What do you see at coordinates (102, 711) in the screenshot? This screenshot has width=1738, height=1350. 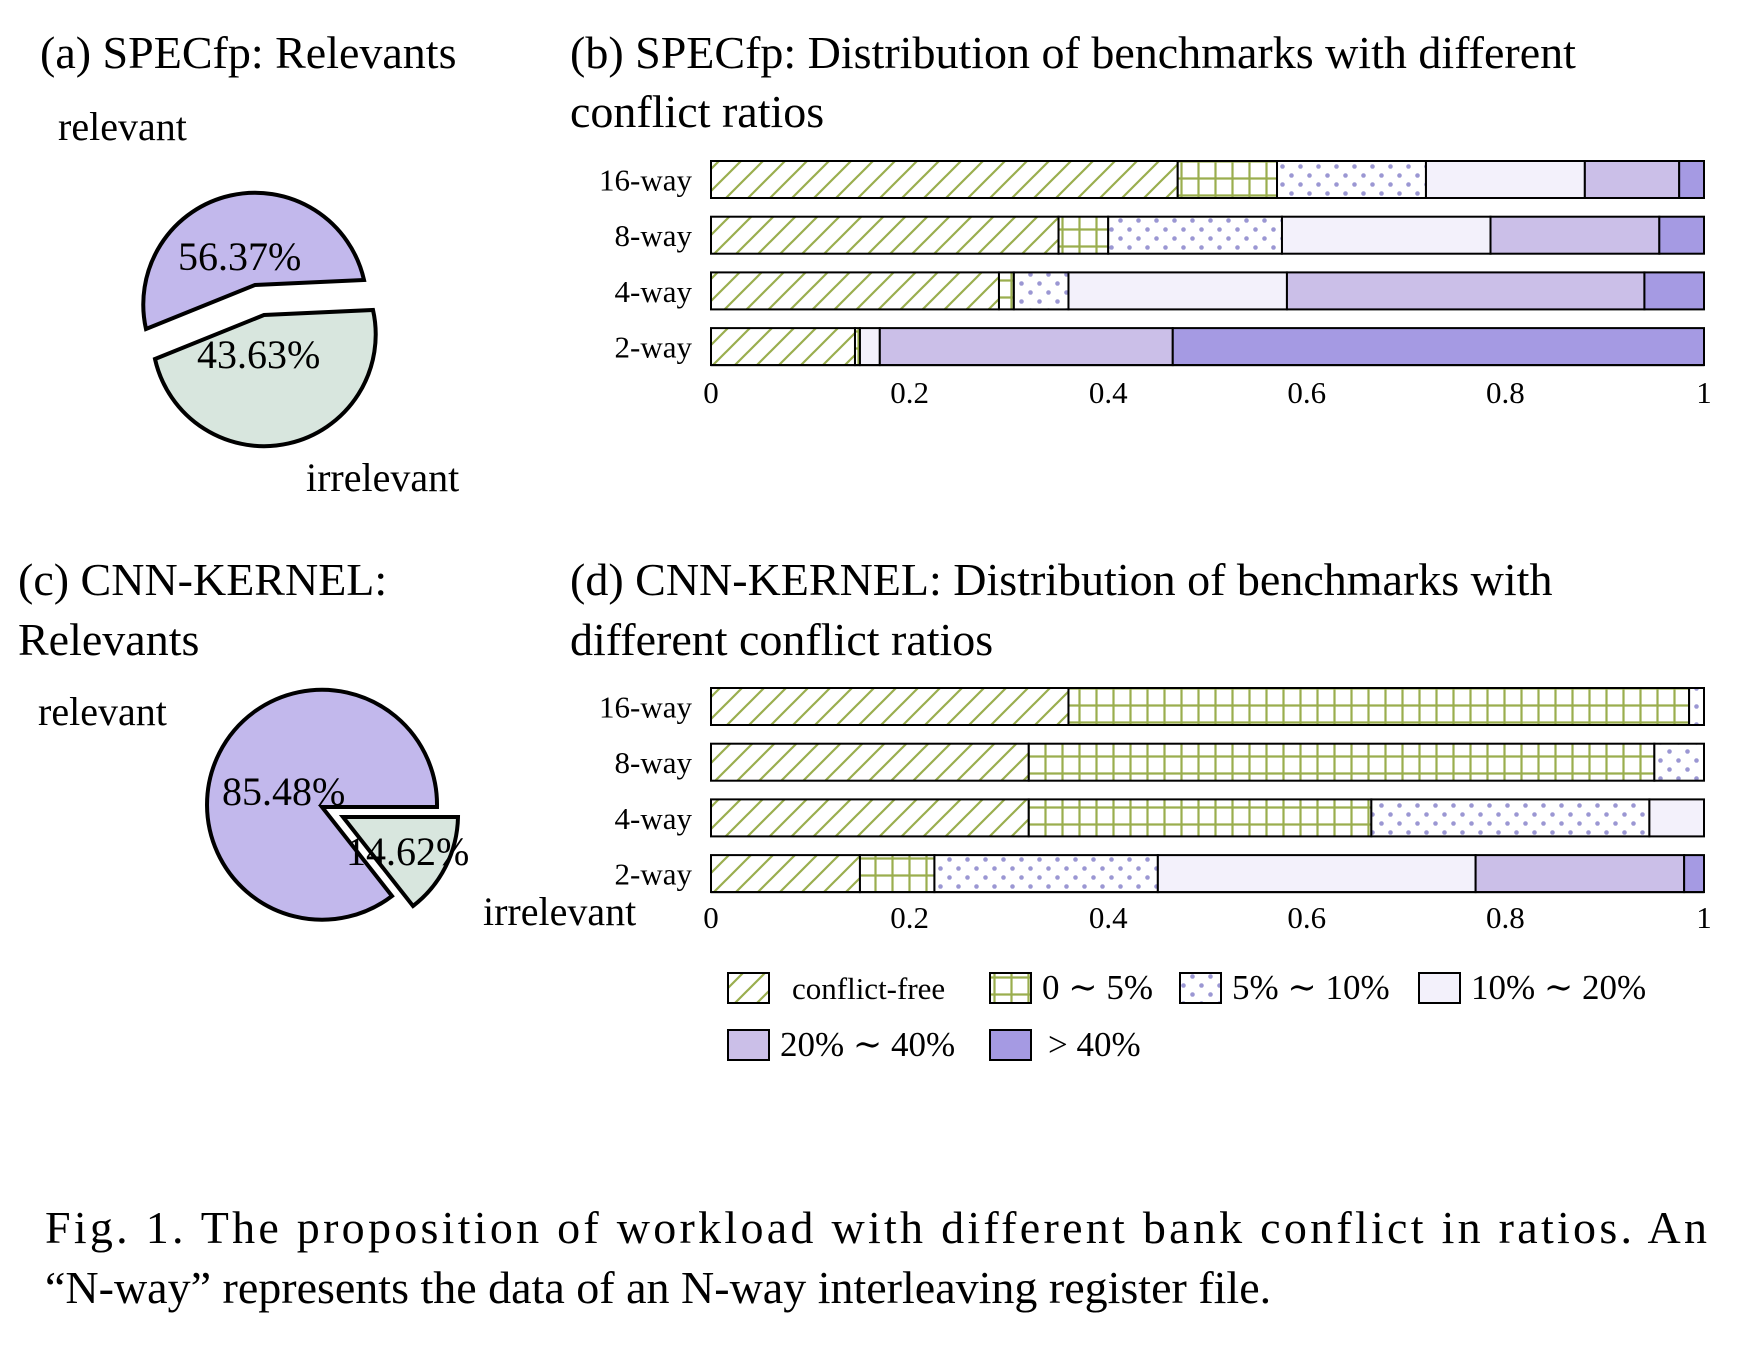 I see `pie-c-relevant-label: relevant` at bounding box center [102, 711].